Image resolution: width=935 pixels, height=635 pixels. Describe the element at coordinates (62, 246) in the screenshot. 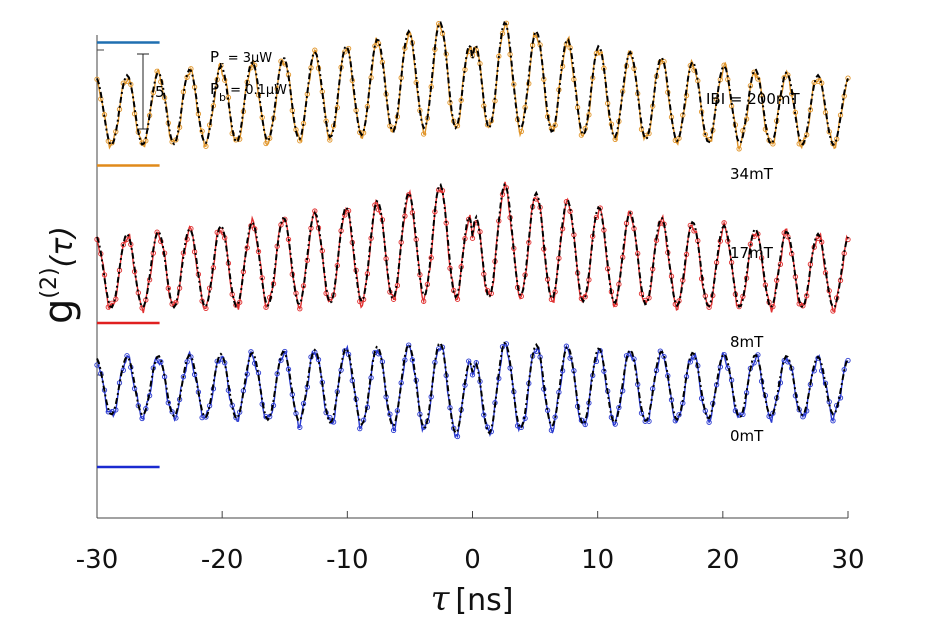

I see `y-axis-arg: (τ)` at that location.